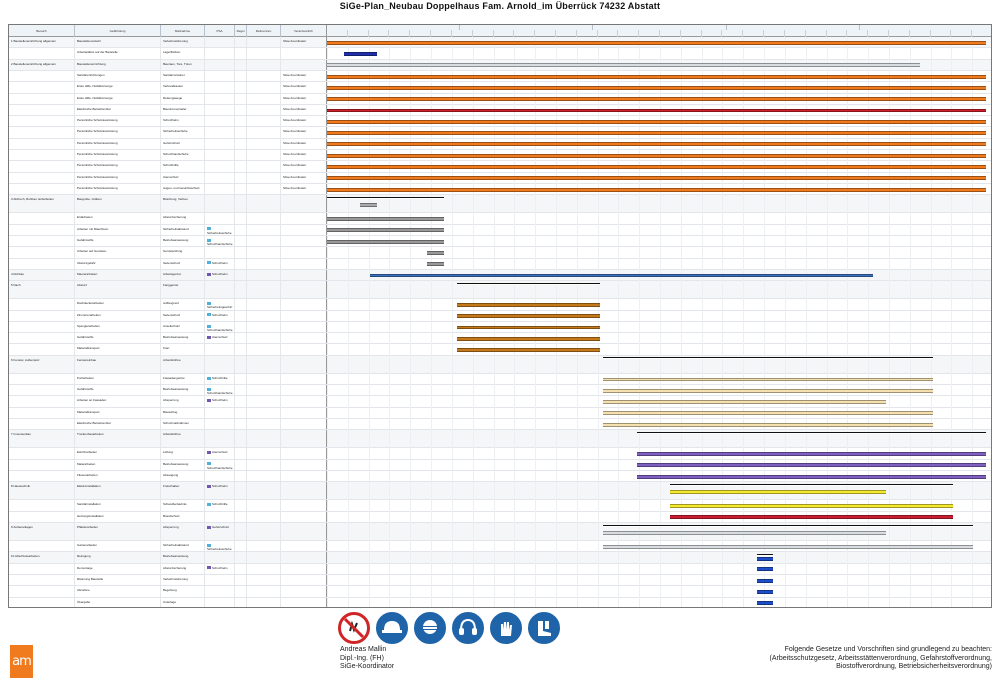 The height and width of the screenshot is (680, 1000). Describe the element at coordinates (171, 475) in the screenshot. I see `cell-text: Absaugung` at that location.